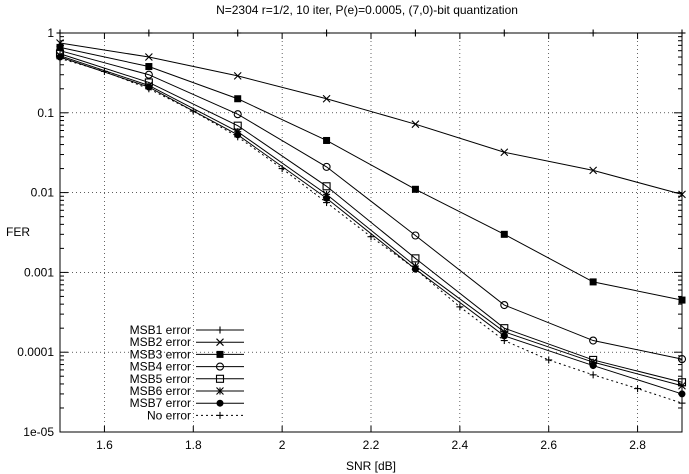 Image resolution: width=689 pixels, height=474 pixels. Describe the element at coordinates (169, 415) in the screenshot. I see `legend-label: No error` at that location.